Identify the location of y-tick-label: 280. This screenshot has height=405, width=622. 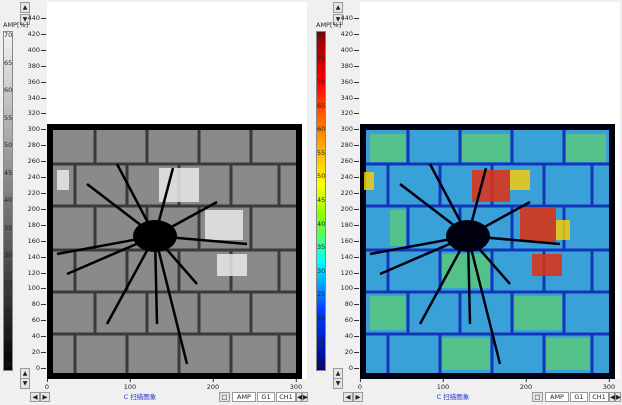
(37, 145).